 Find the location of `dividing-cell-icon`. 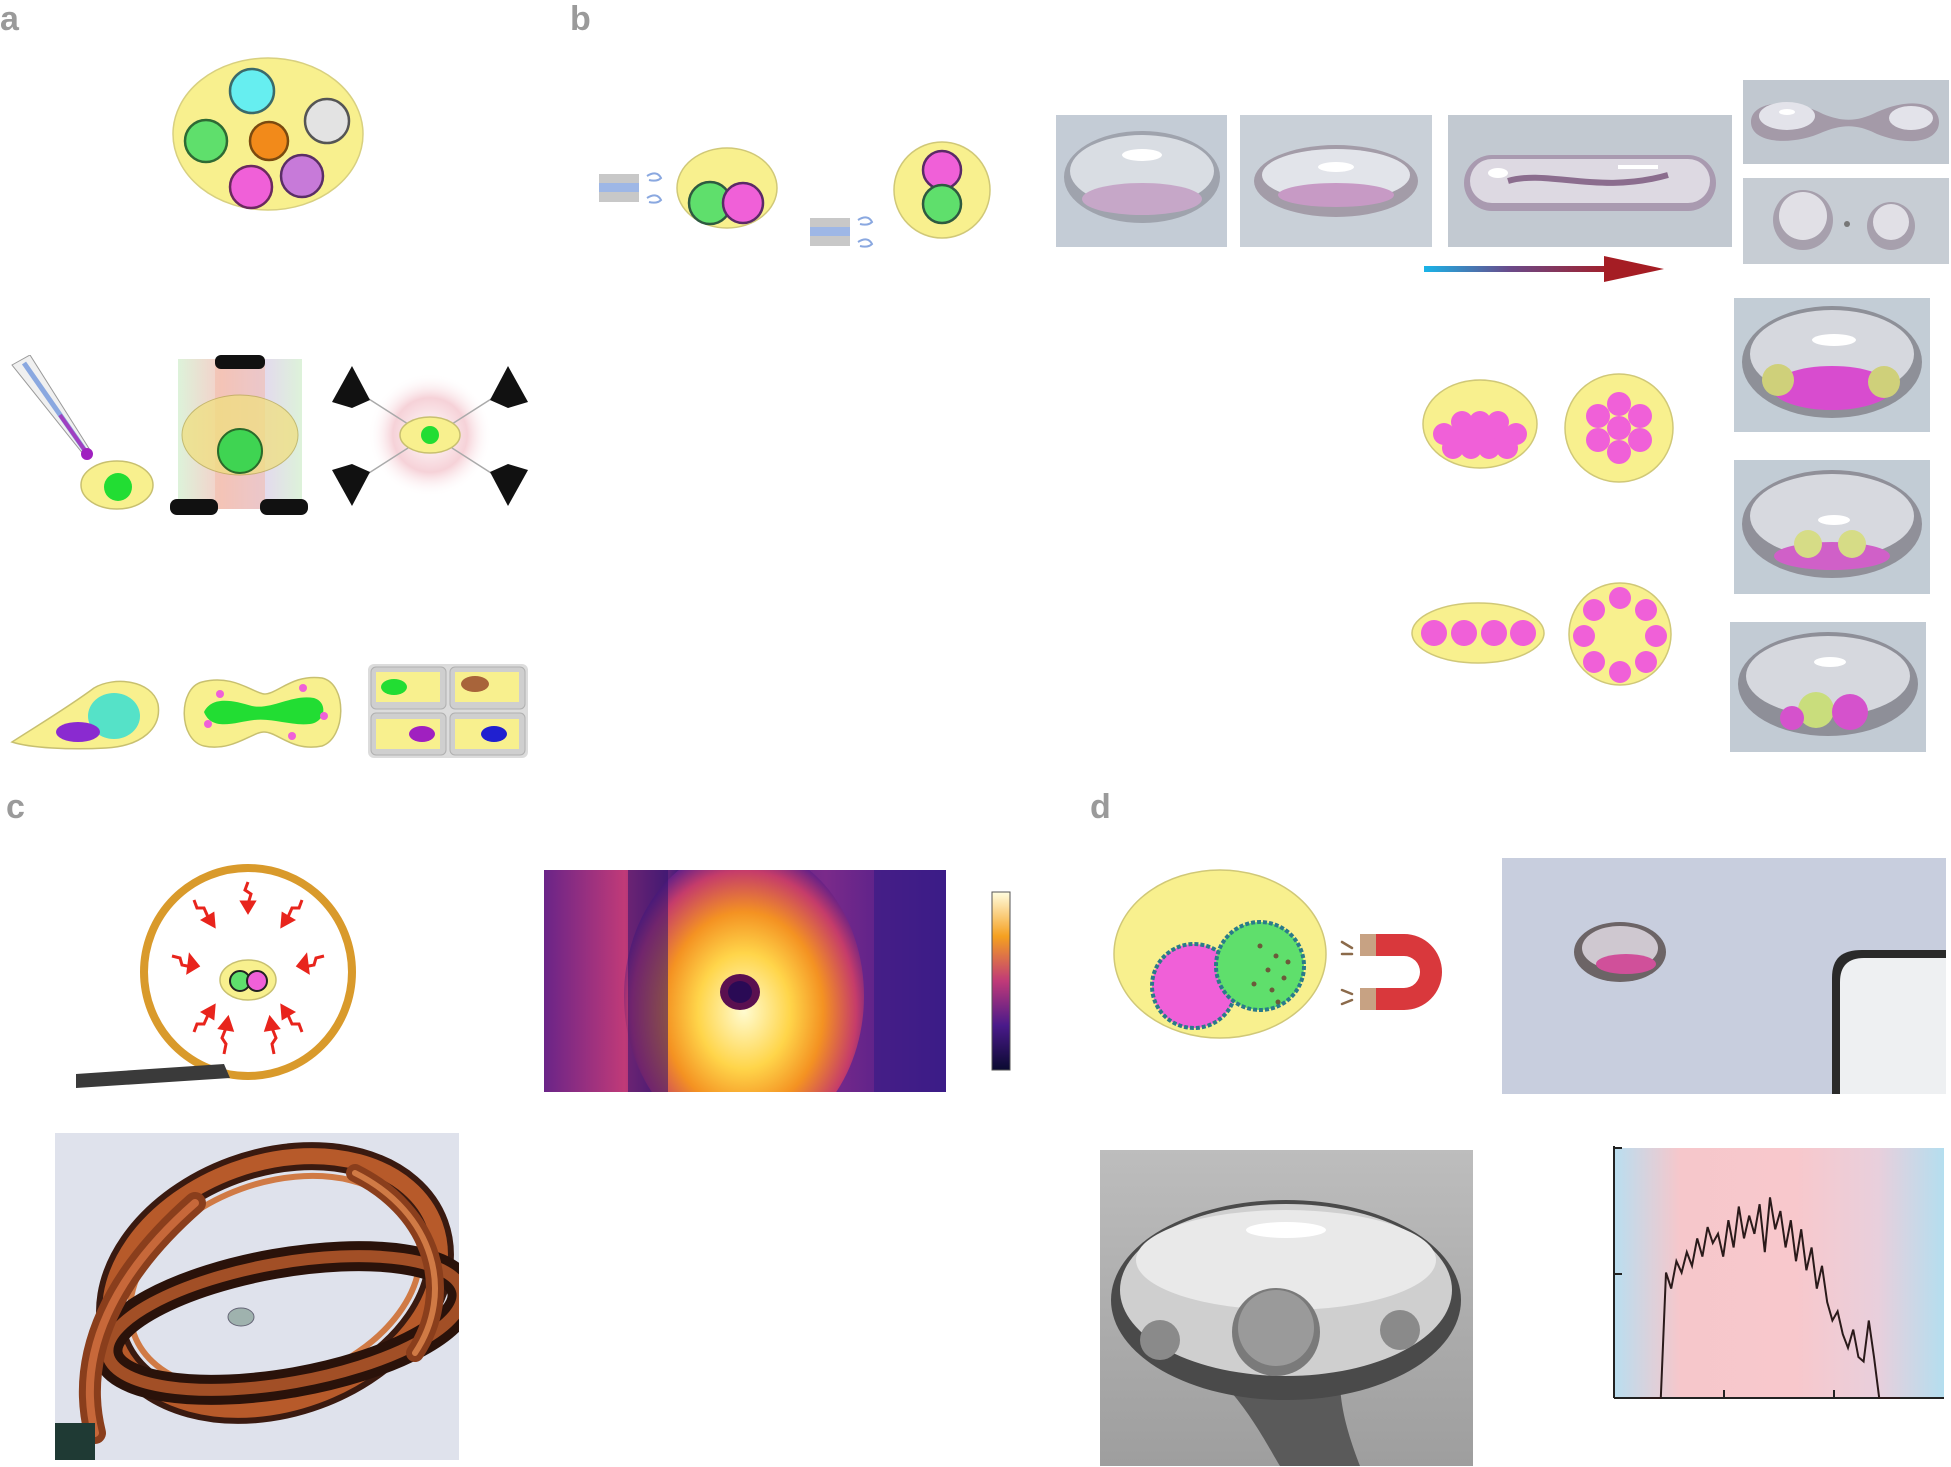

dividing-cell-icon is located at coordinates (262, 712).